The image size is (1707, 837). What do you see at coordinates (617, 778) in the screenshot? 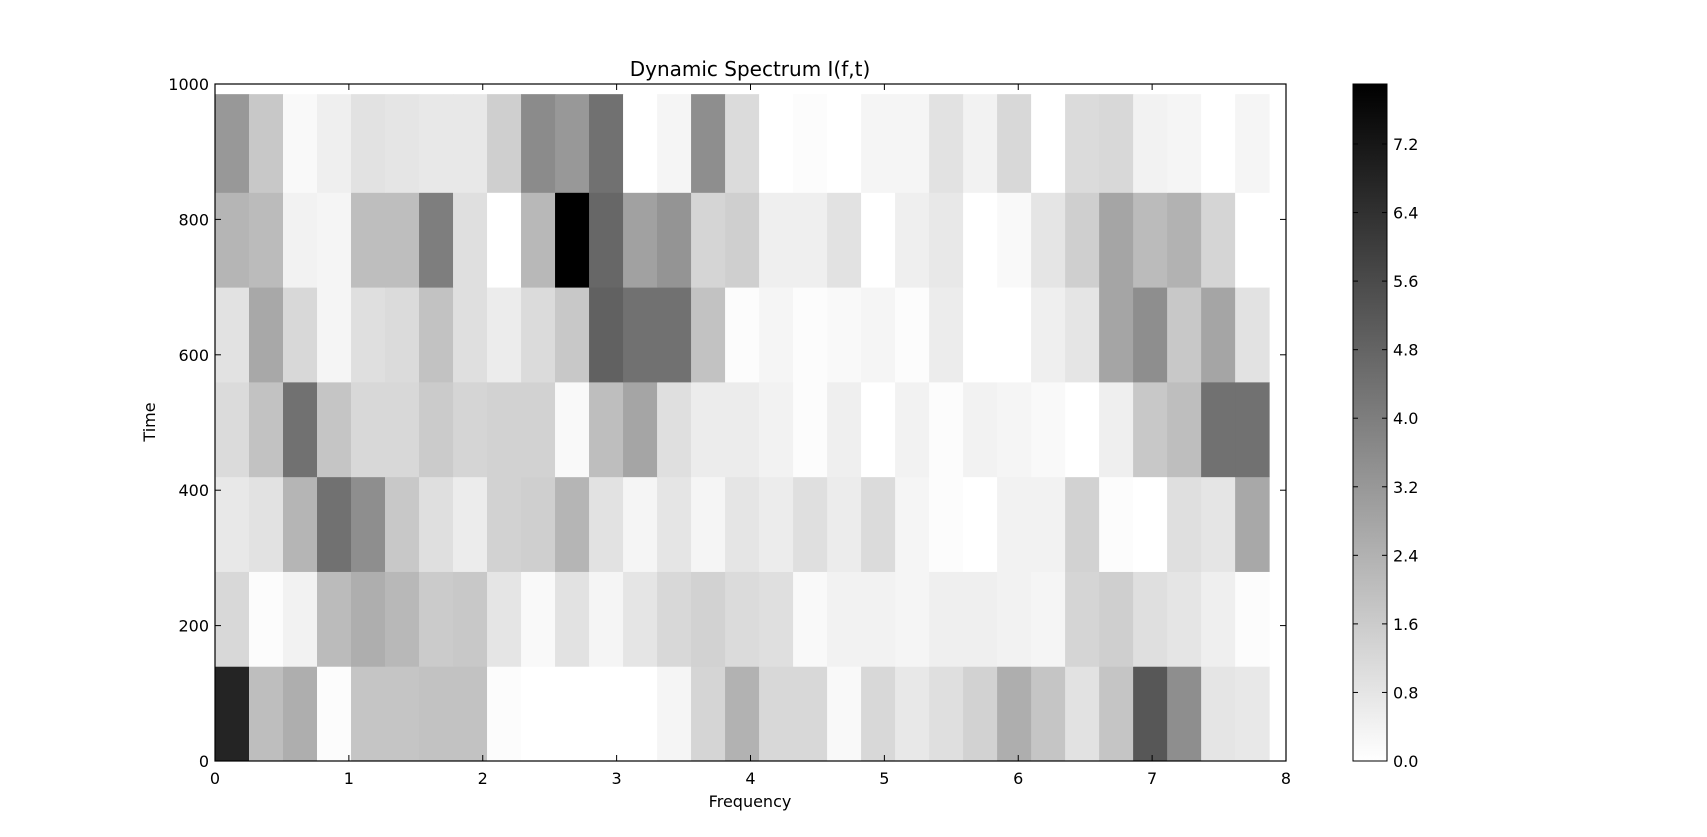
I see `x-tick-label: 3` at bounding box center [617, 778].